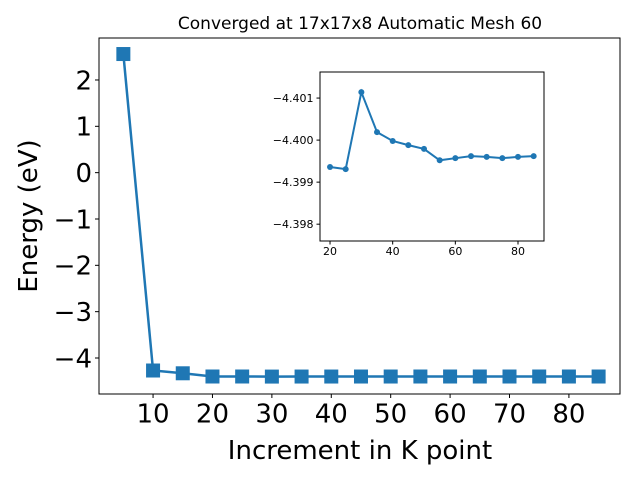 This screenshot has height=480, width=640. I want to click on y-axis-label: Energy (eV), so click(29, 215).